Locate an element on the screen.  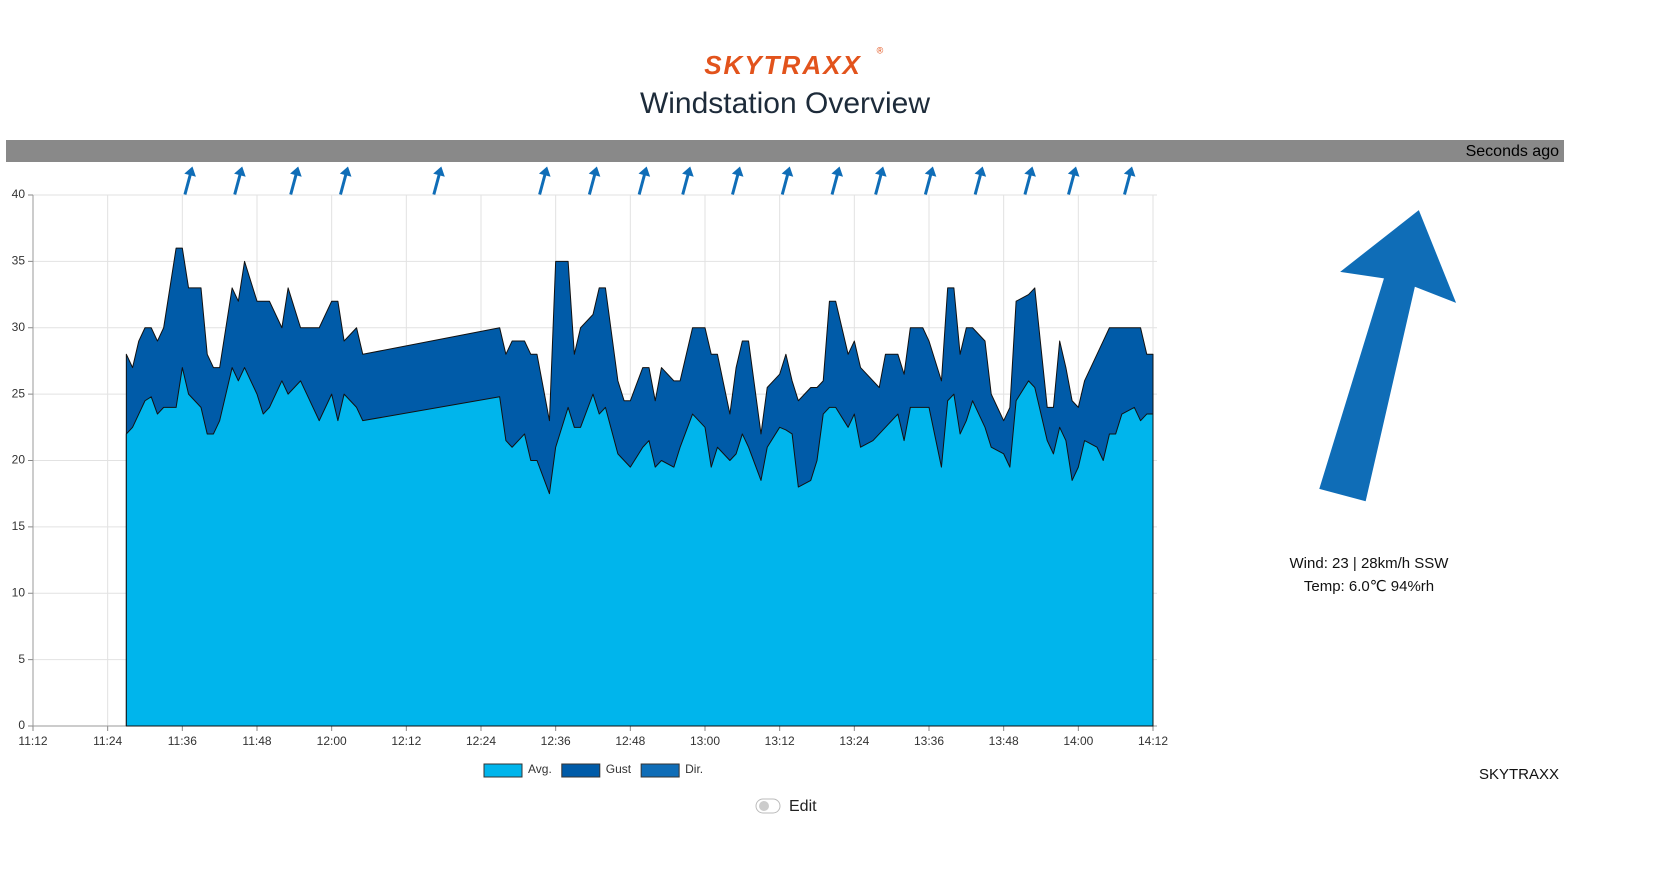
x-tick-label: 11:24 is located at coordinates (107, 741).